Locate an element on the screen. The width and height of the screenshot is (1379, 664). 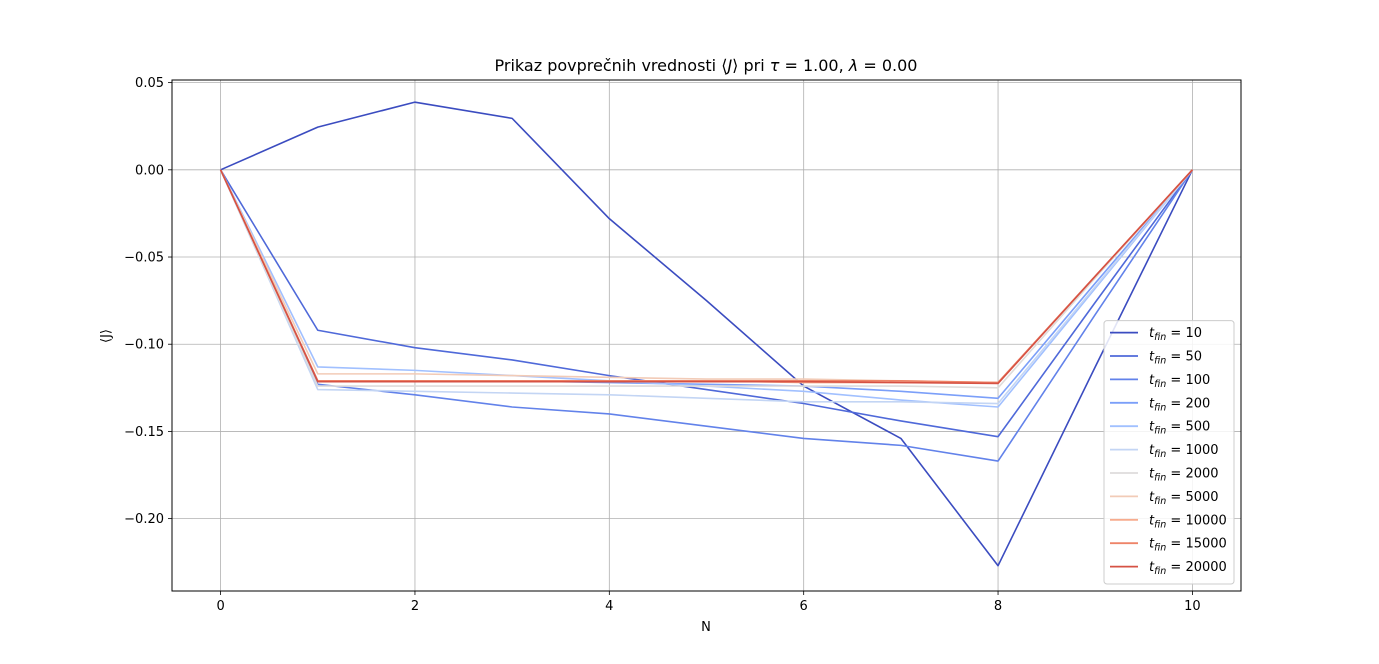
legend-item-200: tfin = 200 is located at coordinates (1160, 404).